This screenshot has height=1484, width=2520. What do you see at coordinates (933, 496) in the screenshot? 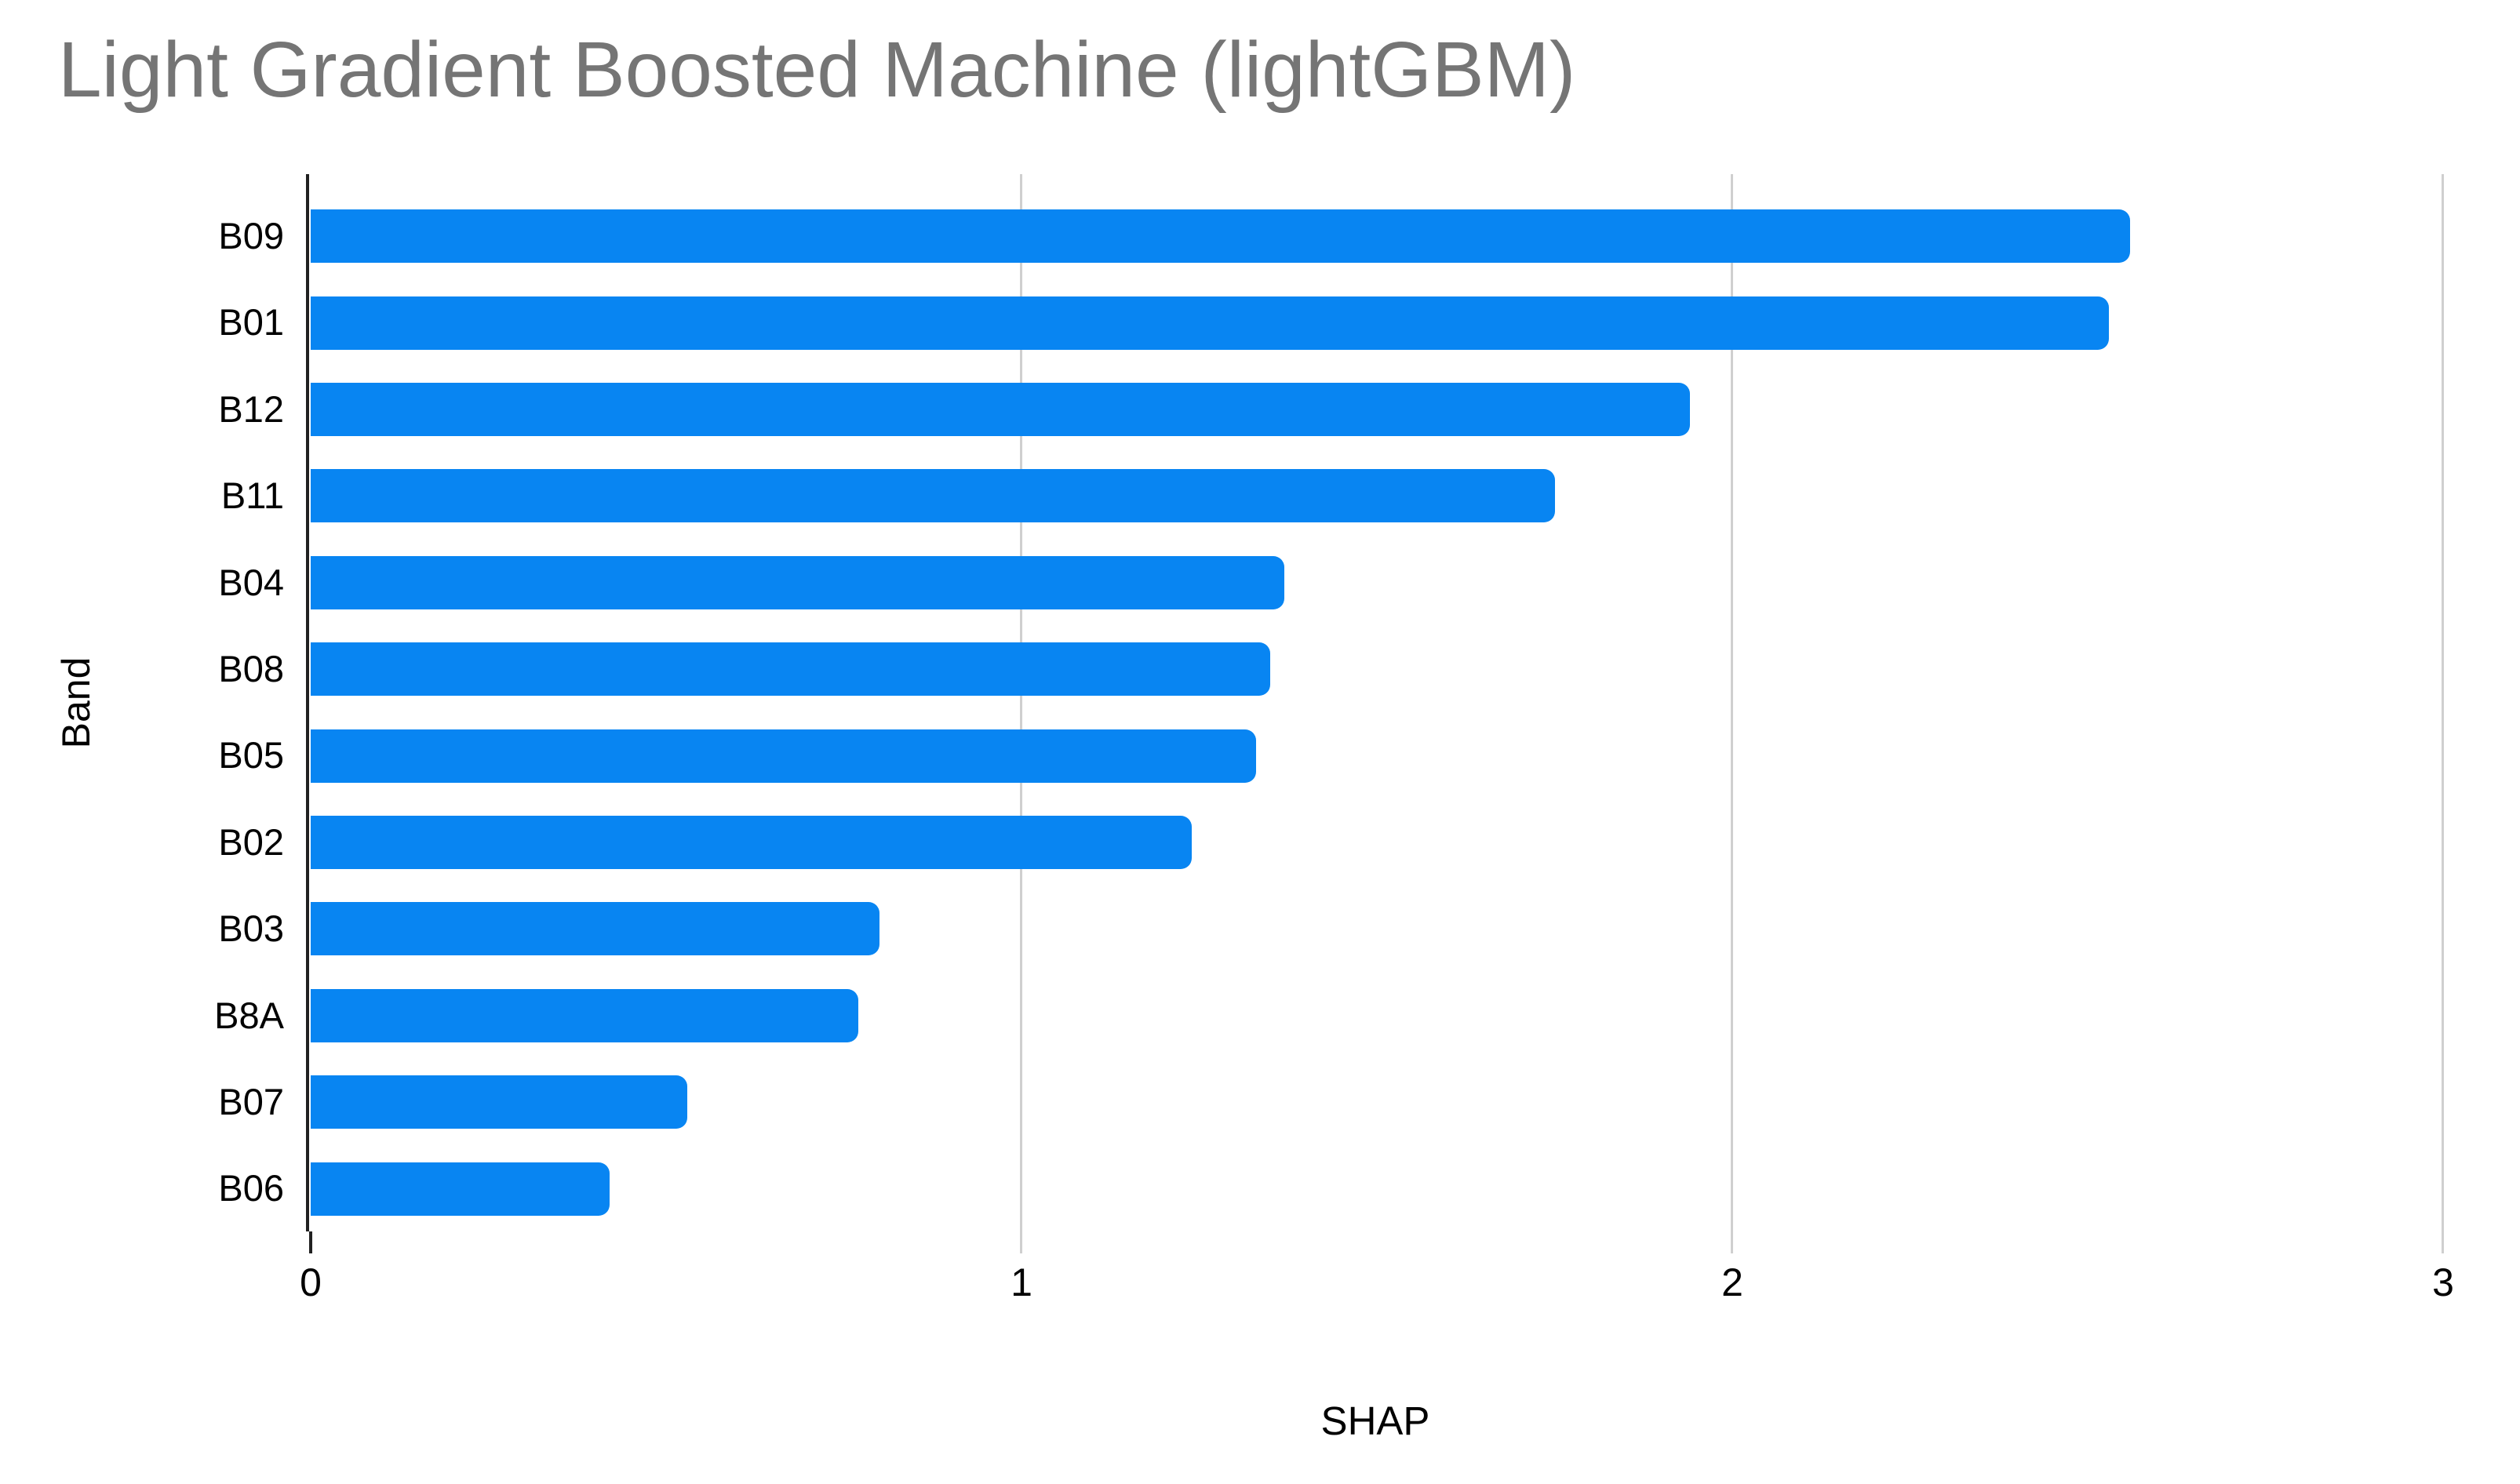
I see `bar-b11` at bounding box center [933, 496].